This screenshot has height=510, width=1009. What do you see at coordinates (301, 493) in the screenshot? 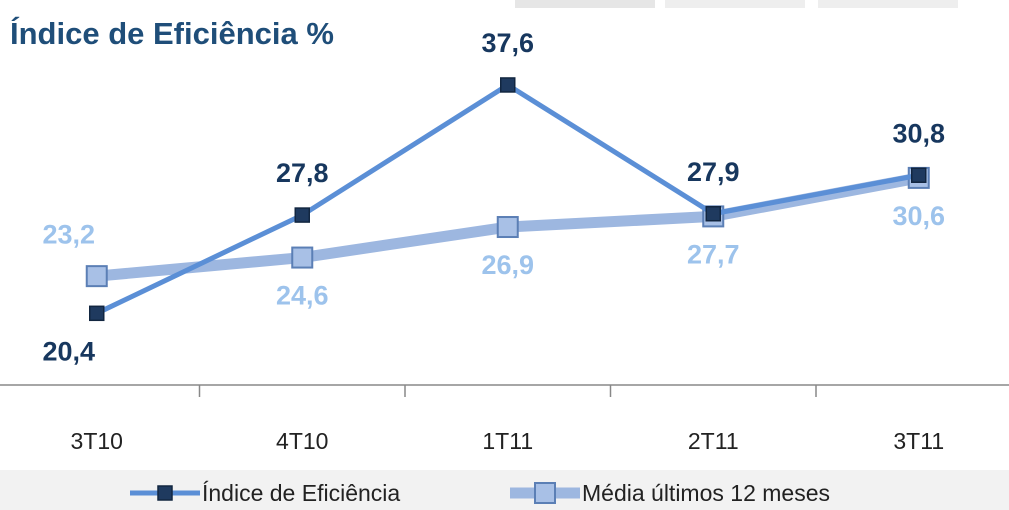
I see `legend-label: Índice de Eficiência` at bounding box center [301, 493].